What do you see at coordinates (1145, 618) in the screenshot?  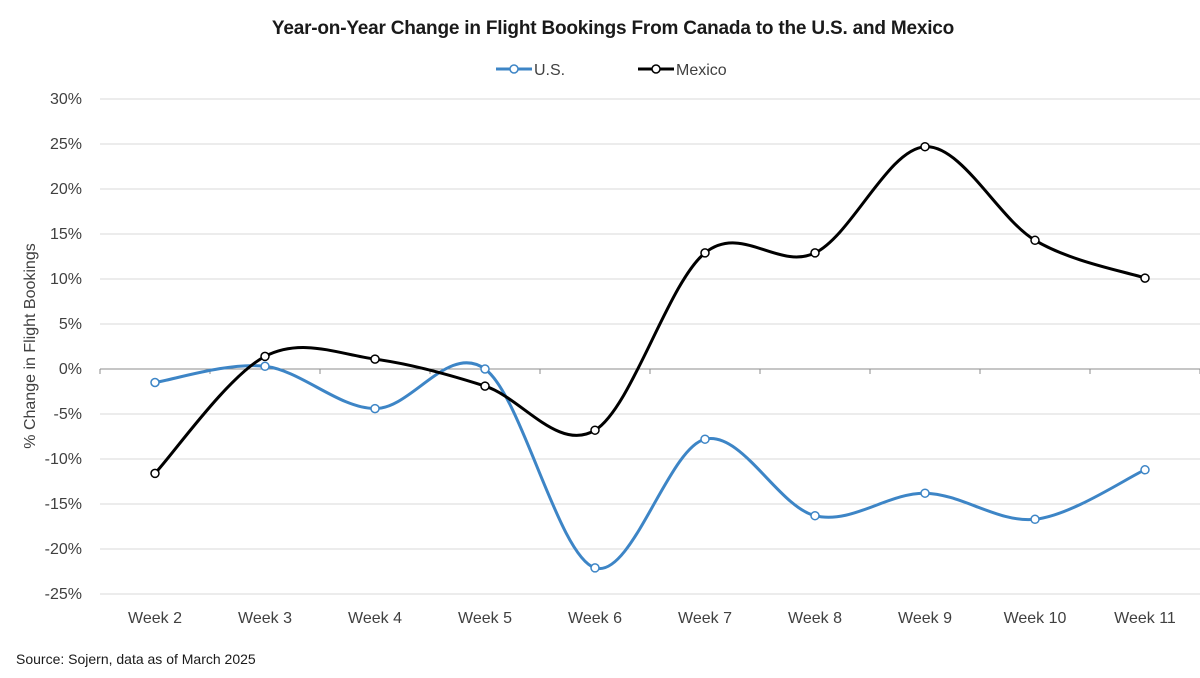 I see `x-tick-label: Week 11` at bounding box center [1145, 618].